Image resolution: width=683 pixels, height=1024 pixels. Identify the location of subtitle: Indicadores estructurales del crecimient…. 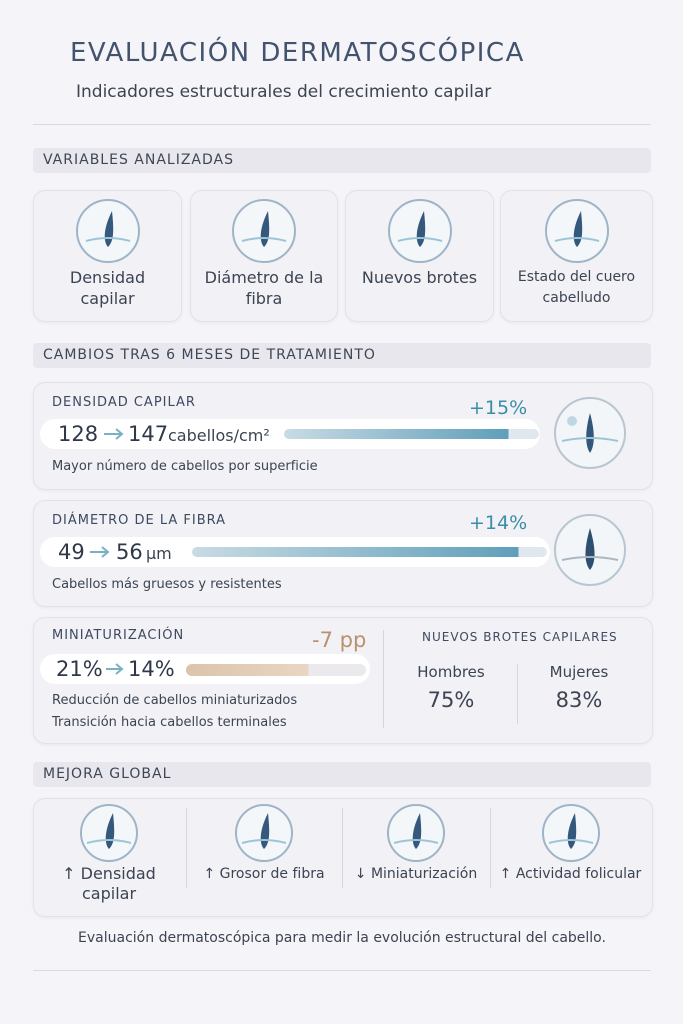
(284, 92).